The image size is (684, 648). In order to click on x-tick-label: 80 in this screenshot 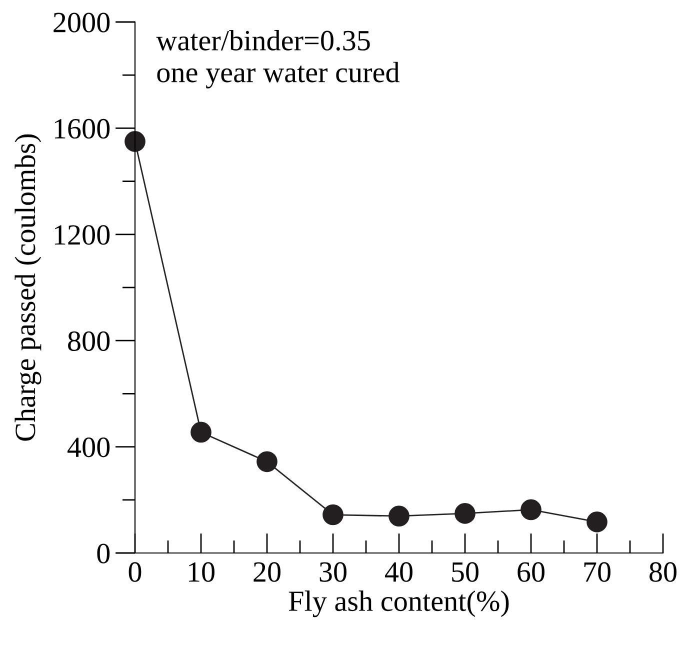, I will do `click(663, 572)`.